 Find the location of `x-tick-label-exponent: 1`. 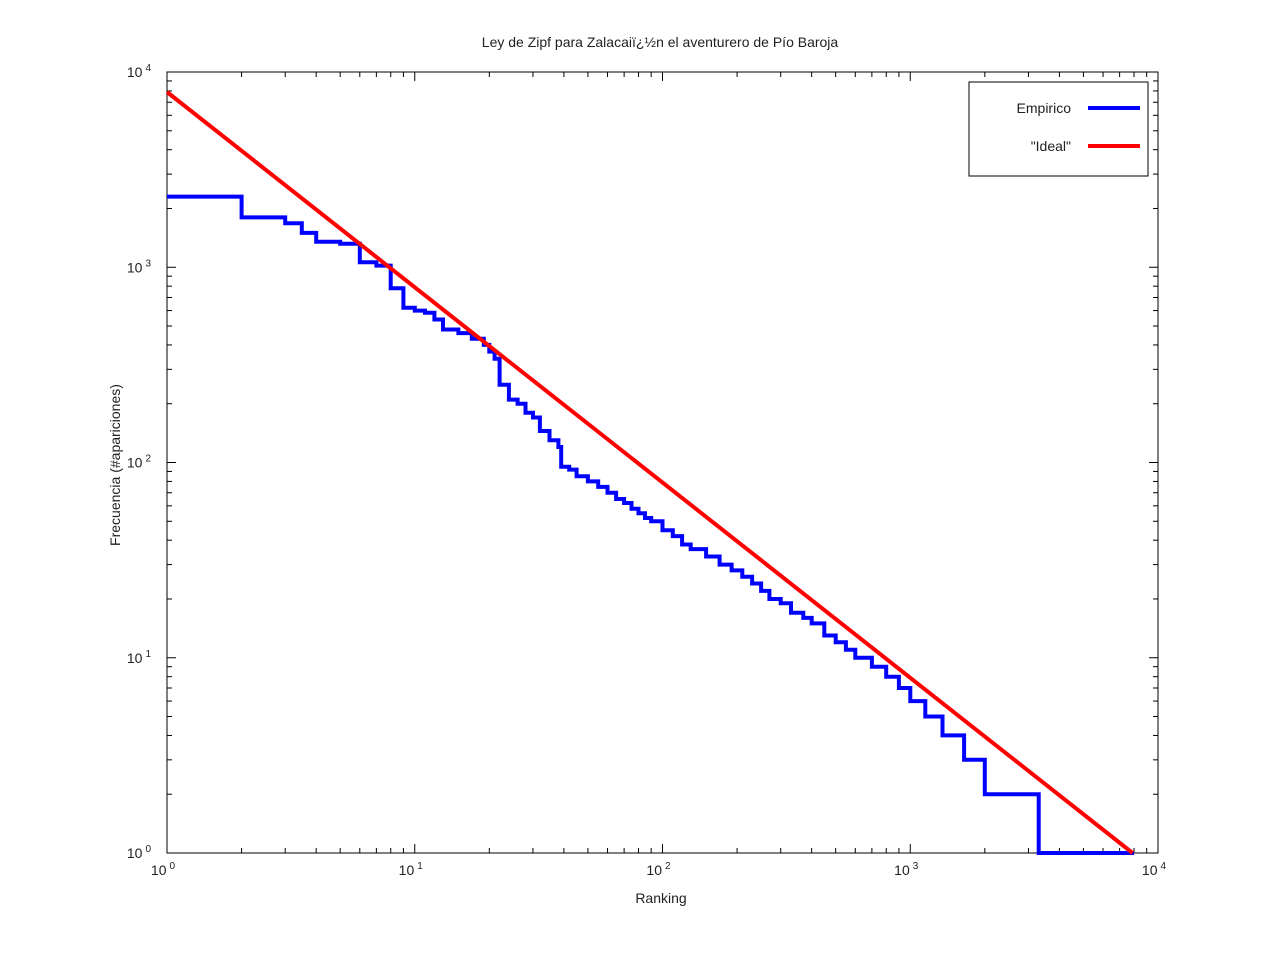

x-tick-label-exponent: 1 is located at coordinates (420, 866).